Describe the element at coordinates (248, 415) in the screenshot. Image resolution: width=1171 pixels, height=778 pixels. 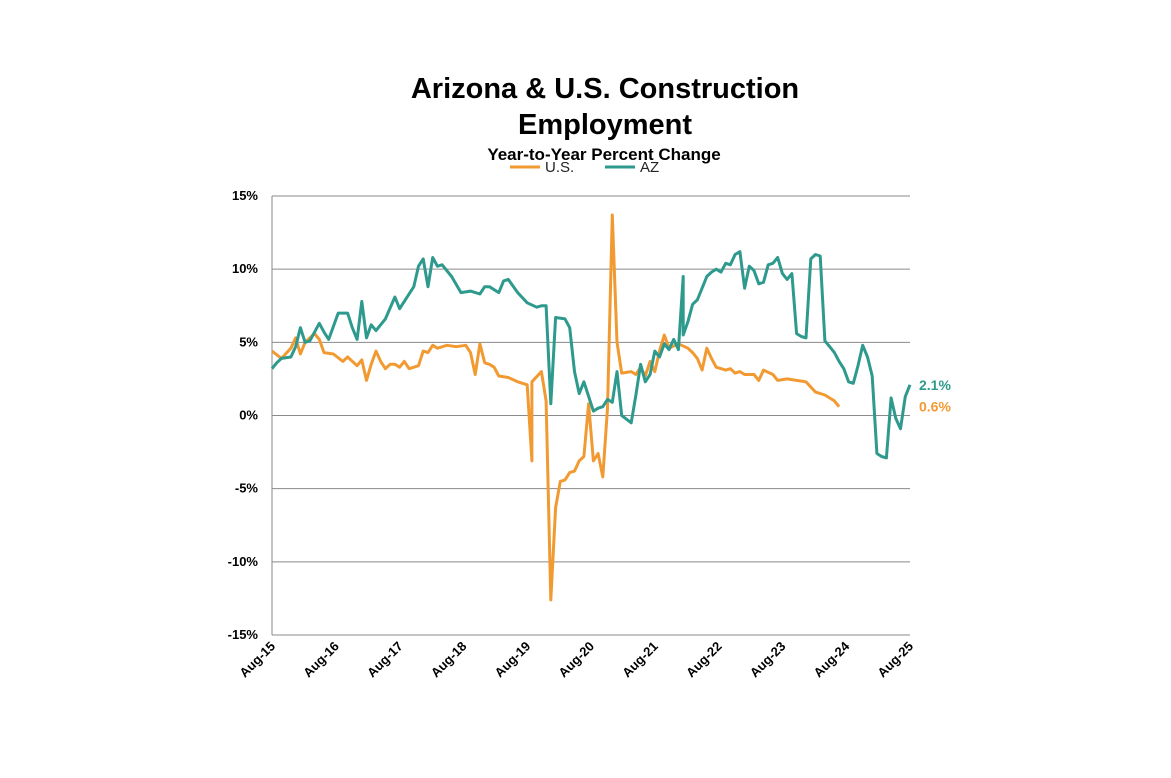
I see `y-tick-label: 0%` at that location.